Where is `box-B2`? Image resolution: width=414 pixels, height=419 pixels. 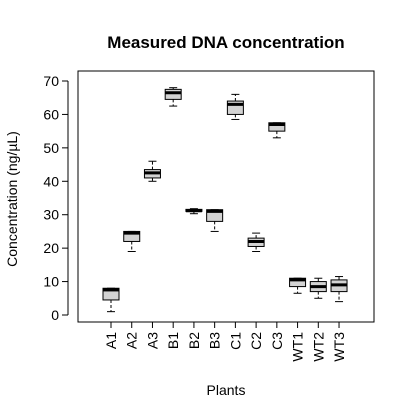
box-B2 is located at coordinates (194, 211).